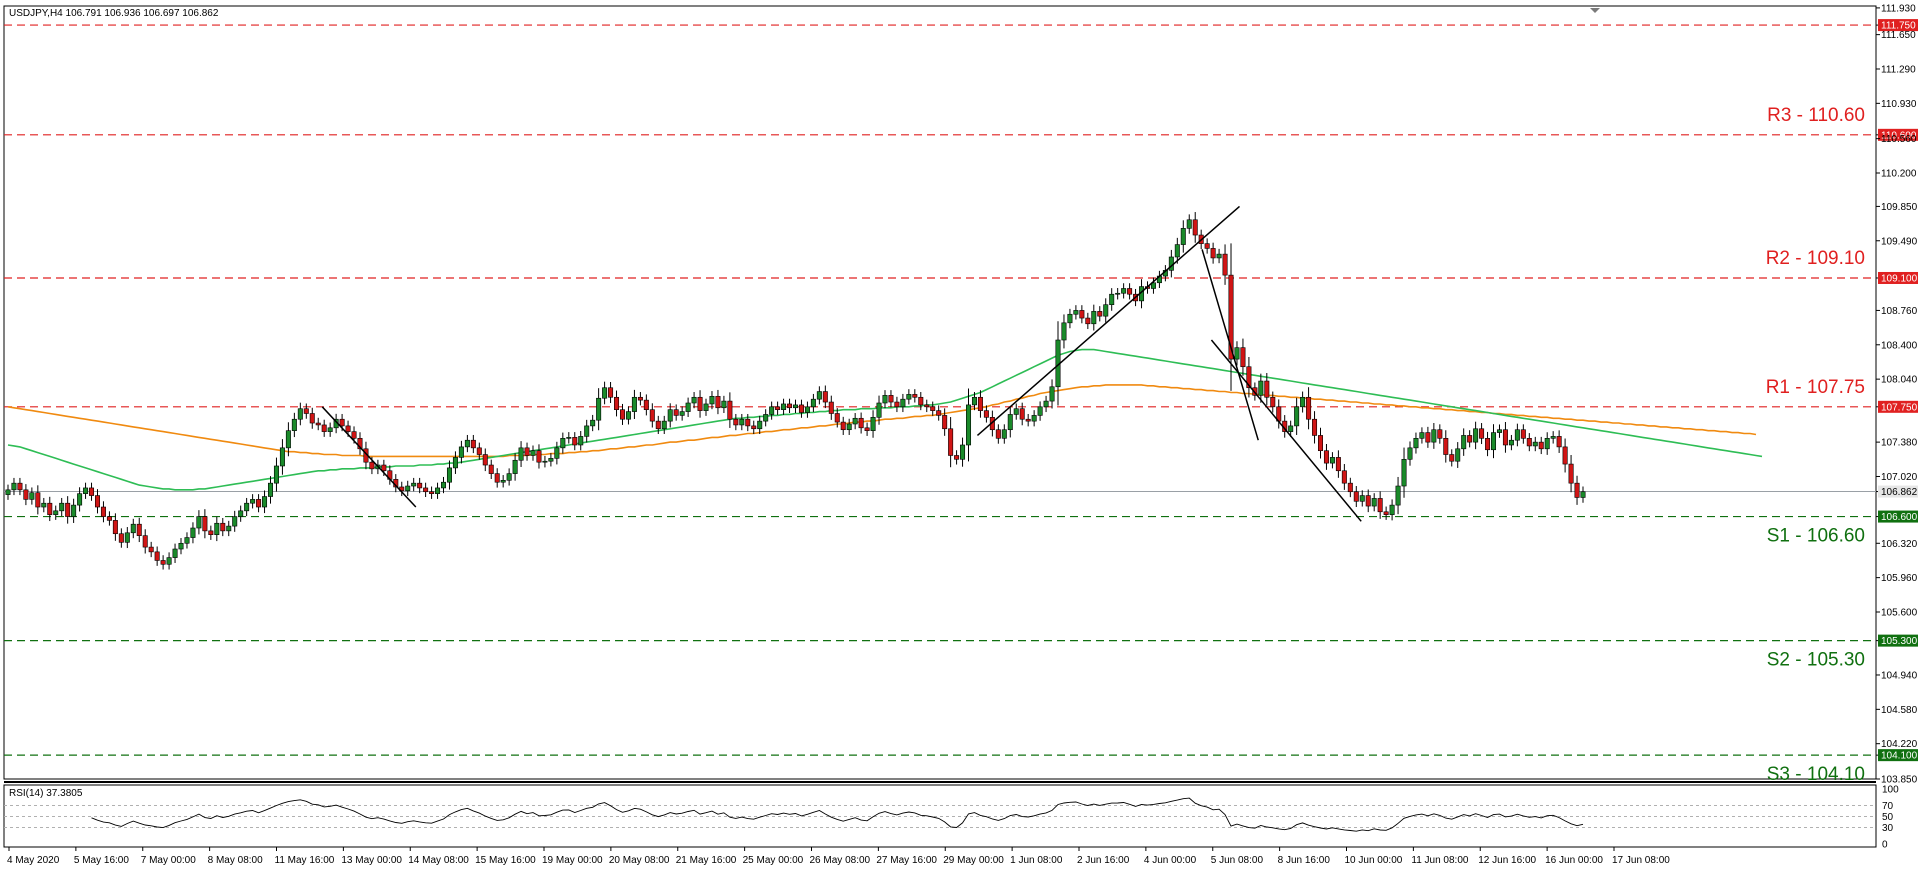 The height and width of the screenshot is (877, 1919). Describe the element at coordinates (1899, 104) in the screenshot. I see `y-tick-label: 110.930` at that location.